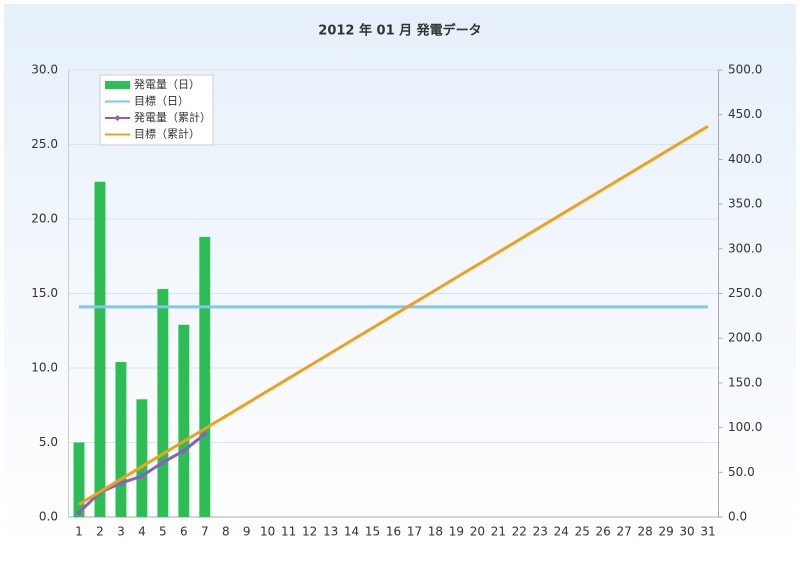 This screenshot has height=565, width=800. What do you see at coordinates (44, 293) in the screenshot?
I see `y-tick-label: 15.0` at bounding box center [44, 293].